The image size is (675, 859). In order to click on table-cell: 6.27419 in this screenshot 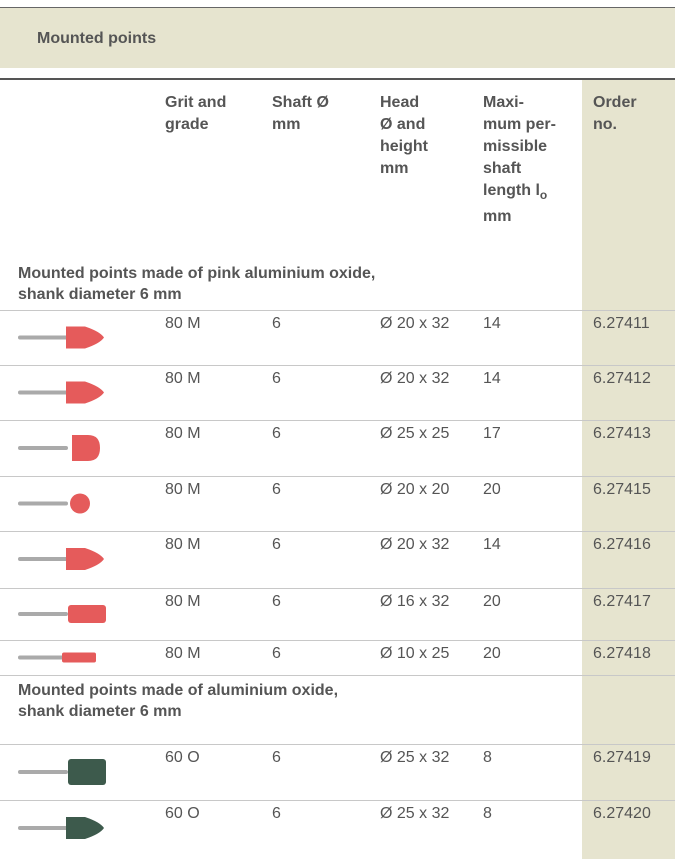, I will do `click(622, 757)`.